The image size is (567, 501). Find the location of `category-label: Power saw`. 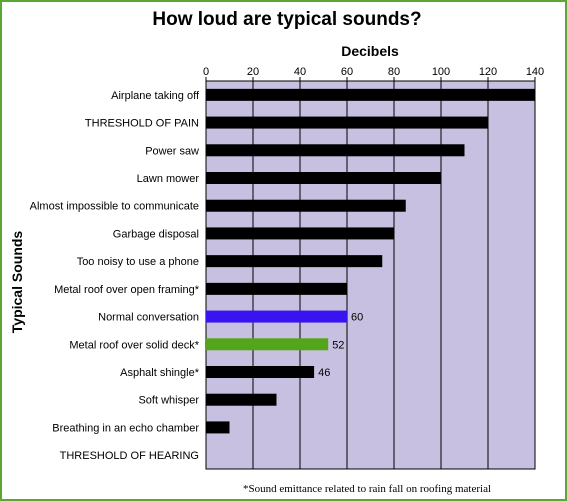

category-label: Power saw is located at coordinates (172, 151).